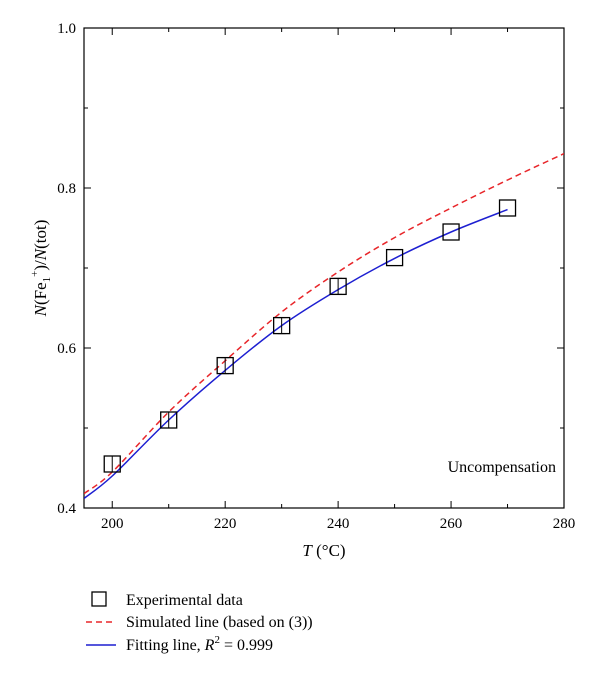  I want to click on y-tick-label: 1.0, so click(66, 29).